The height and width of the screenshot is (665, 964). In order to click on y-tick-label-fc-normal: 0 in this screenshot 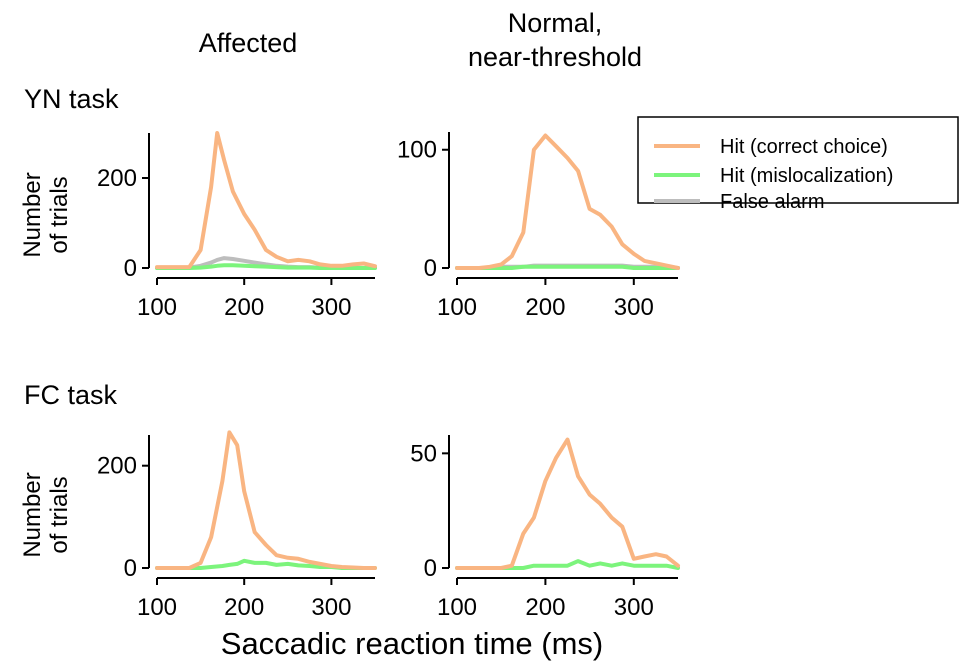, I will do `click(430, 568)`.